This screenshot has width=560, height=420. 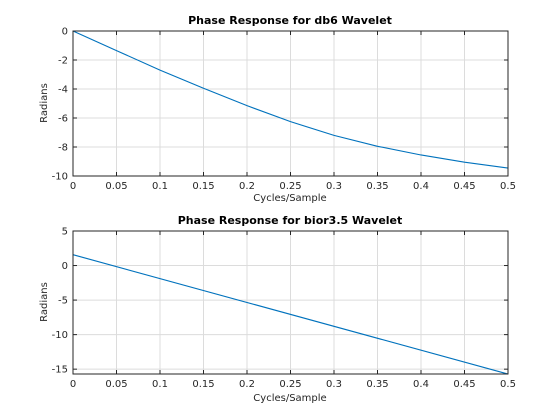 I want to click on y-tick-label: -6, so click(x=63, y=119).